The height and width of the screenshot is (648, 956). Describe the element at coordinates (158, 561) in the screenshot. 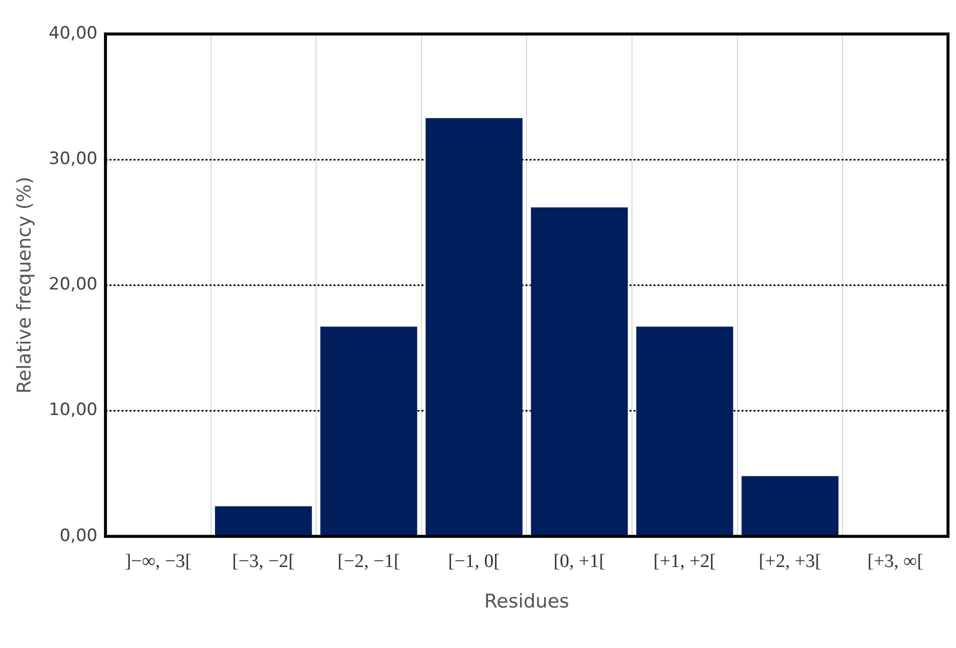

I see `x-tick-label: ]−∞, −3[` at that location.